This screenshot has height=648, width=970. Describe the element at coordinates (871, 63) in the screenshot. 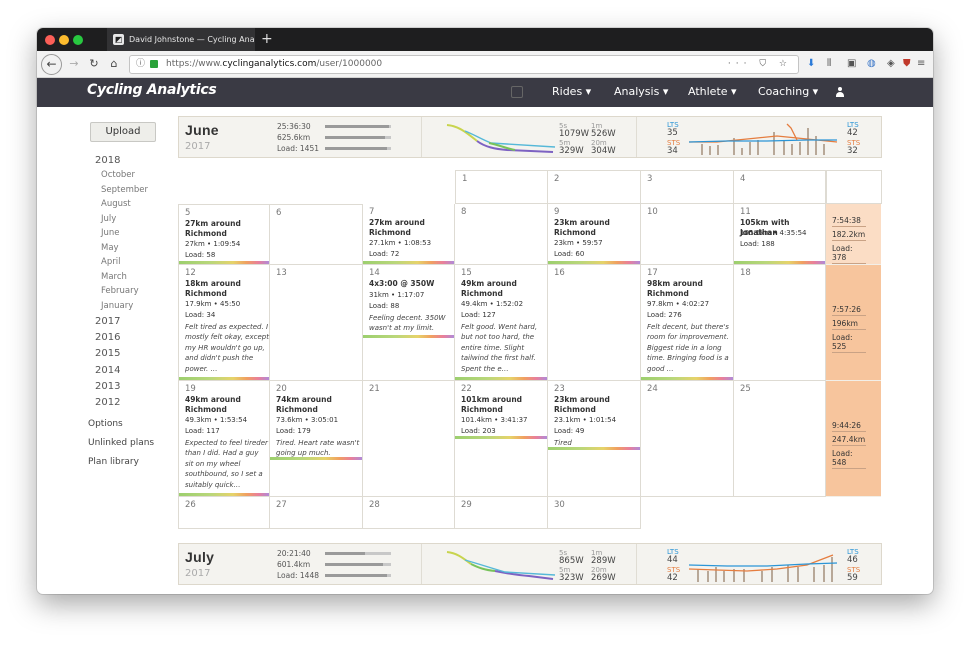

I see `extension-globe-icon: ◍` at that location.